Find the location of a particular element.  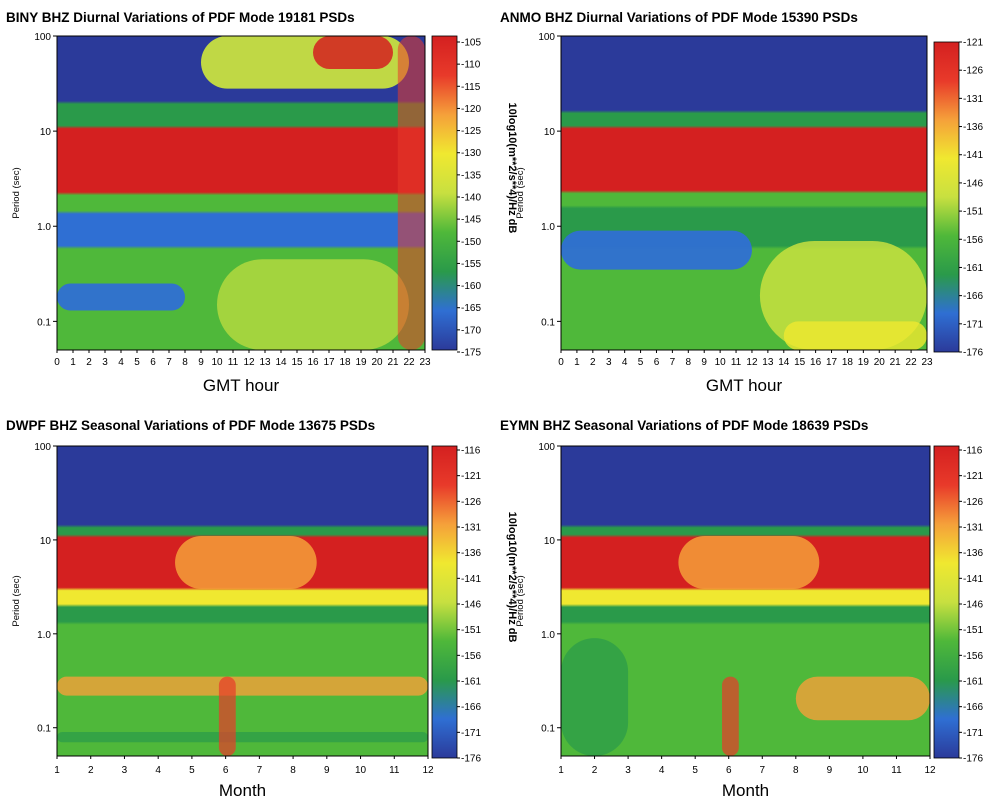

colorbar-tick-label: -135 is located at coordinates (471, 175).